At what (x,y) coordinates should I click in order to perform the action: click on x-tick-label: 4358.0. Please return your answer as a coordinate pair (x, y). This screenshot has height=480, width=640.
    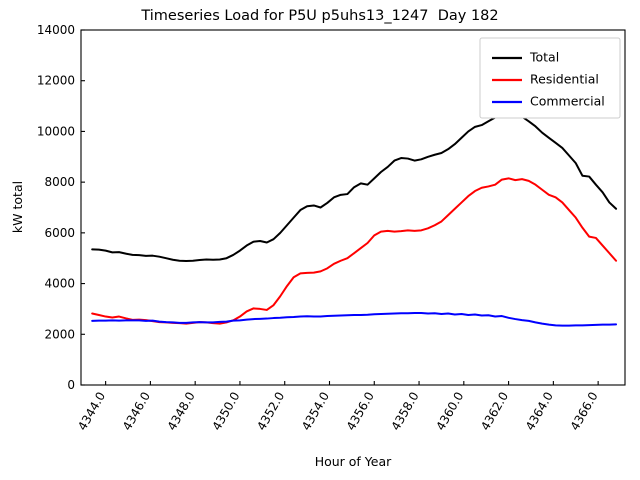
    Looking at the image, I should click on (405, 411).